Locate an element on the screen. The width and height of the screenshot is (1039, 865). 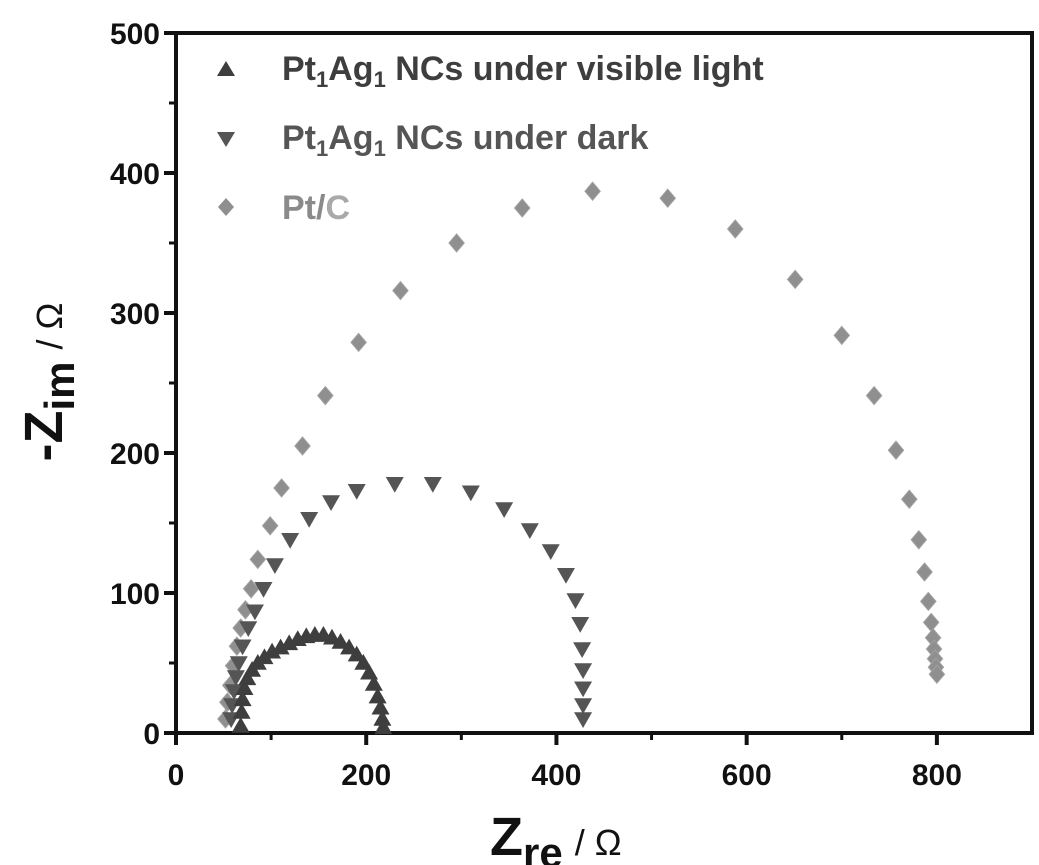
x-tick-label-400: 400 is located at coordinates (556, 775).